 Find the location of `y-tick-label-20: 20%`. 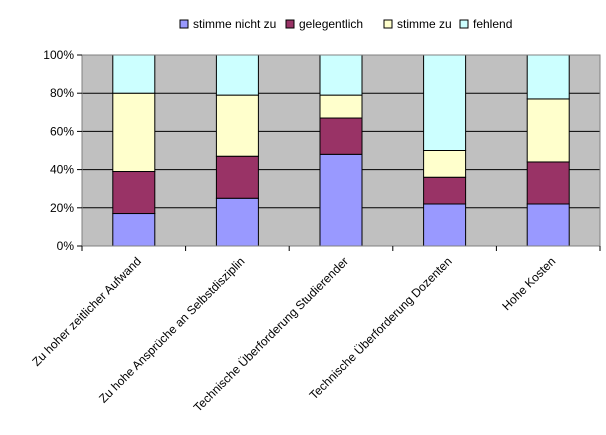

y-tick-label-20: 20% is located at coordinates (62, 208).